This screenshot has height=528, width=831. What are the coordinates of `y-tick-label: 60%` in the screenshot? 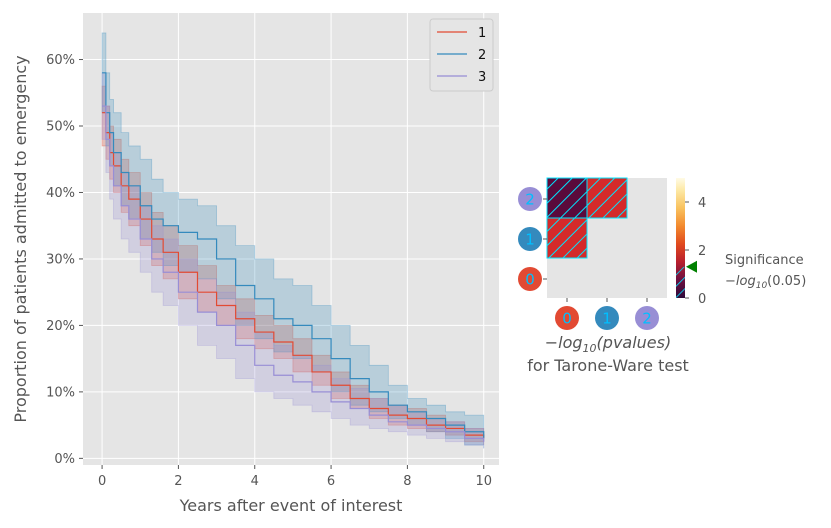 It's located at (60, 60).